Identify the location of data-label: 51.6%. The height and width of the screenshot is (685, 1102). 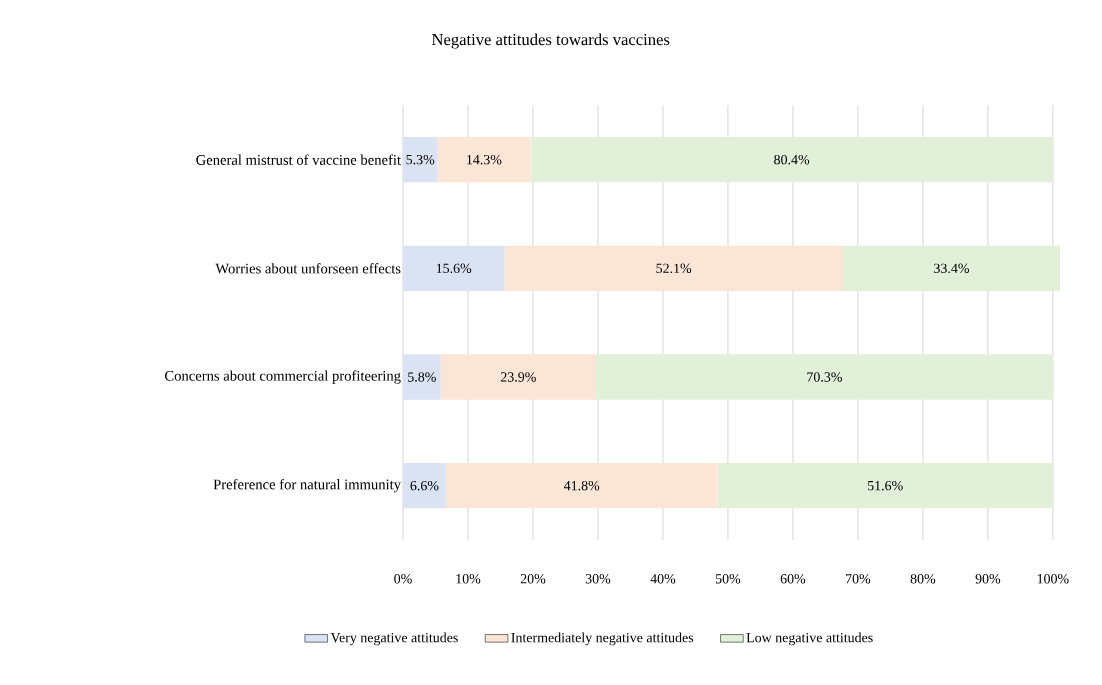
(885, 485).